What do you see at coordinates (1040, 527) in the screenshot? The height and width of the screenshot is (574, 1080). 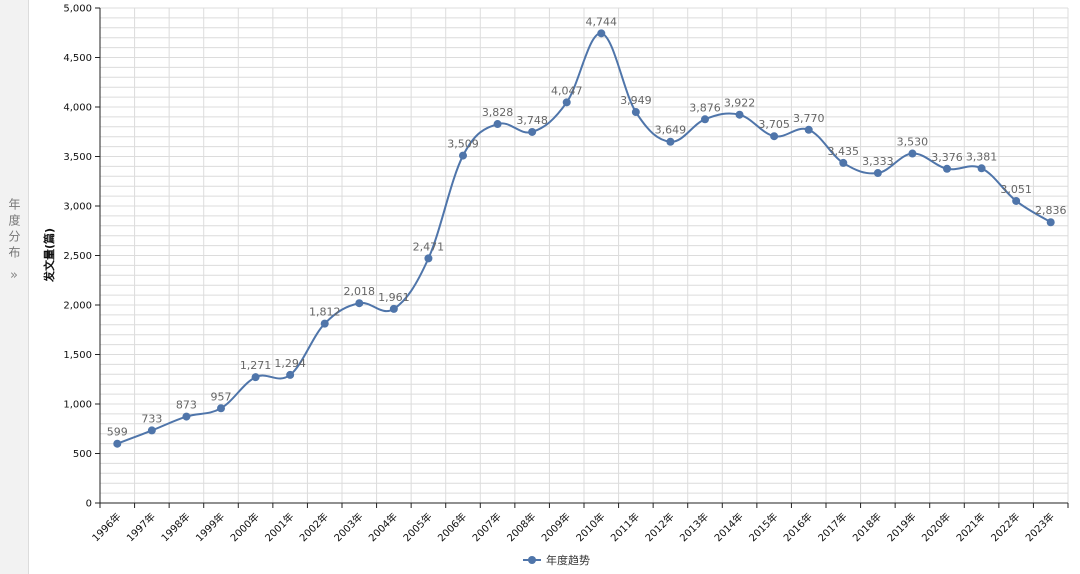 I see `x-tick-label: 2023年` at bounding box center [1040, 527].